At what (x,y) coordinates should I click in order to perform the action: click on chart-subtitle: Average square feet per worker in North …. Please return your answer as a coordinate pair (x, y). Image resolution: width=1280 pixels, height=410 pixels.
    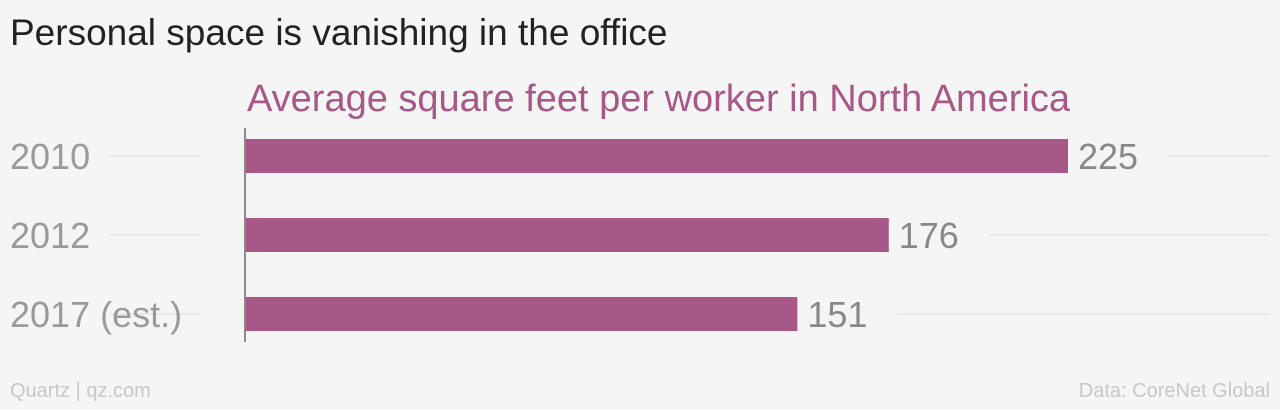
    Looking at the image, I should click on (659, 99).